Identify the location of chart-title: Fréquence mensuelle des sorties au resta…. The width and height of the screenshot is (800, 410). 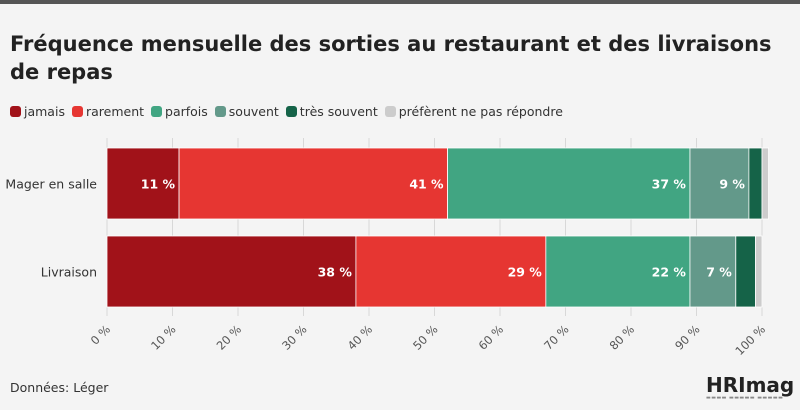
(391, 58).